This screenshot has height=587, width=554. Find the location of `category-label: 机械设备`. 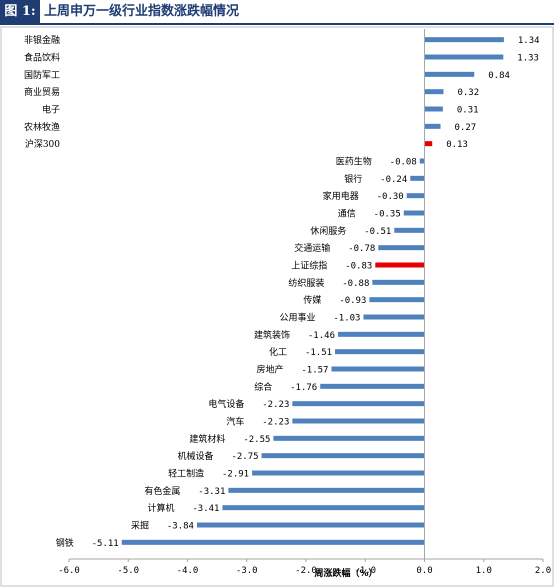

category-label: 机械设备 is located at coordinates (196, 456).